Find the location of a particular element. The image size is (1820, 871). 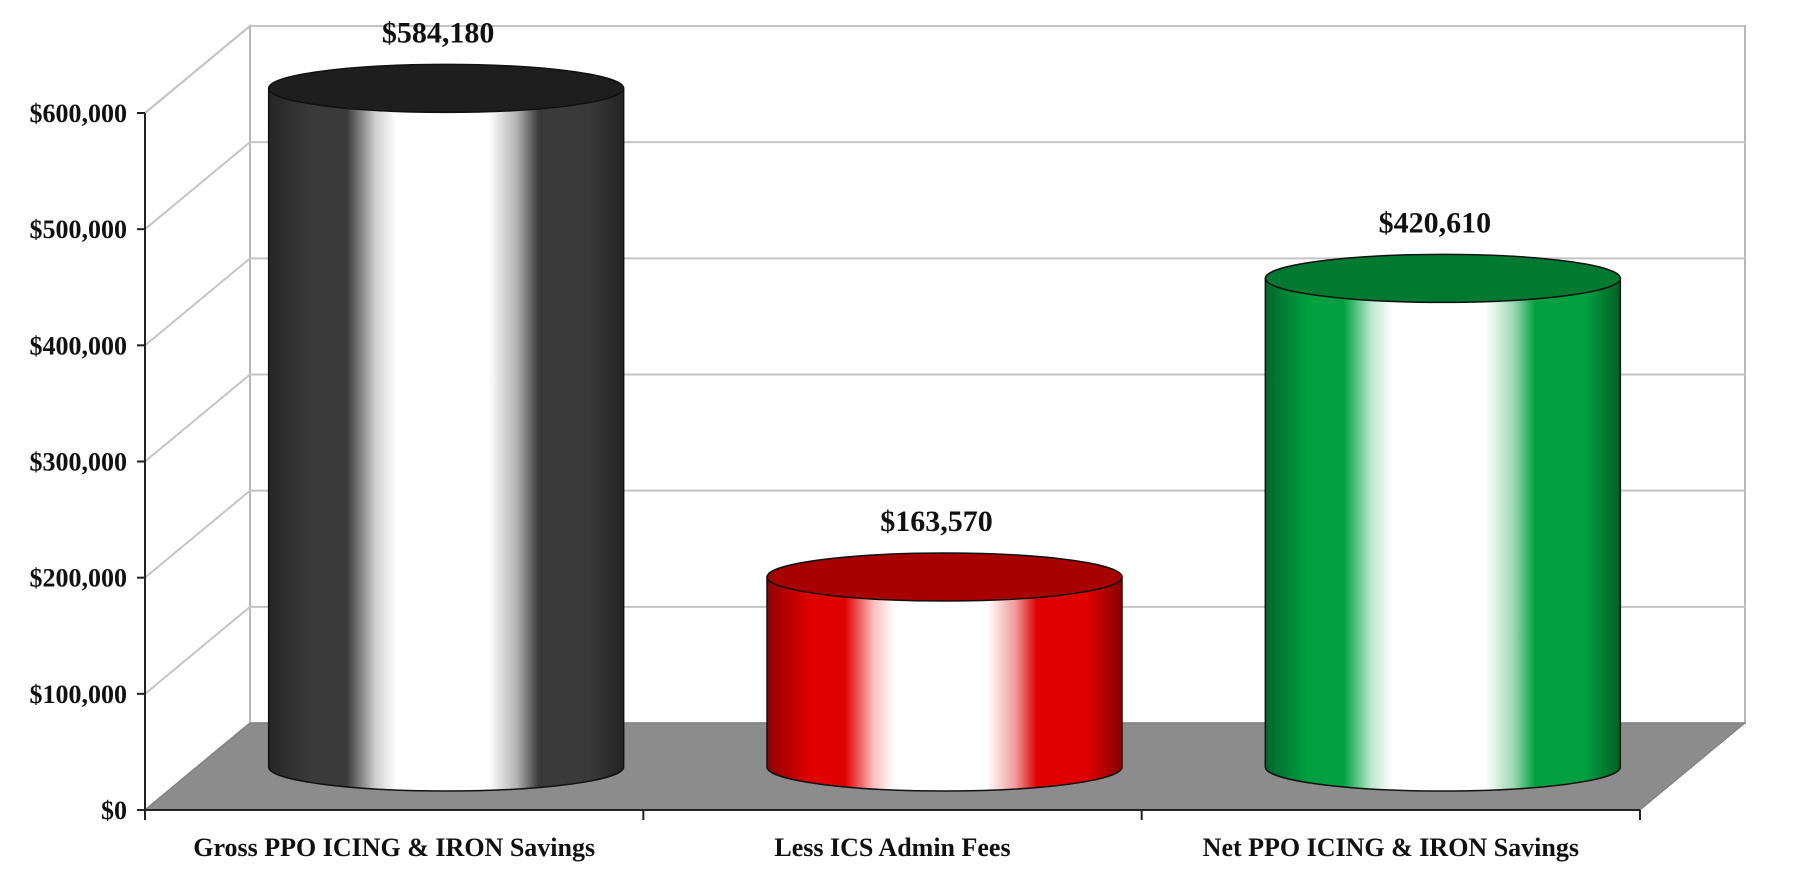

y-tick-label: $0 is located at coordinates (114, 810).